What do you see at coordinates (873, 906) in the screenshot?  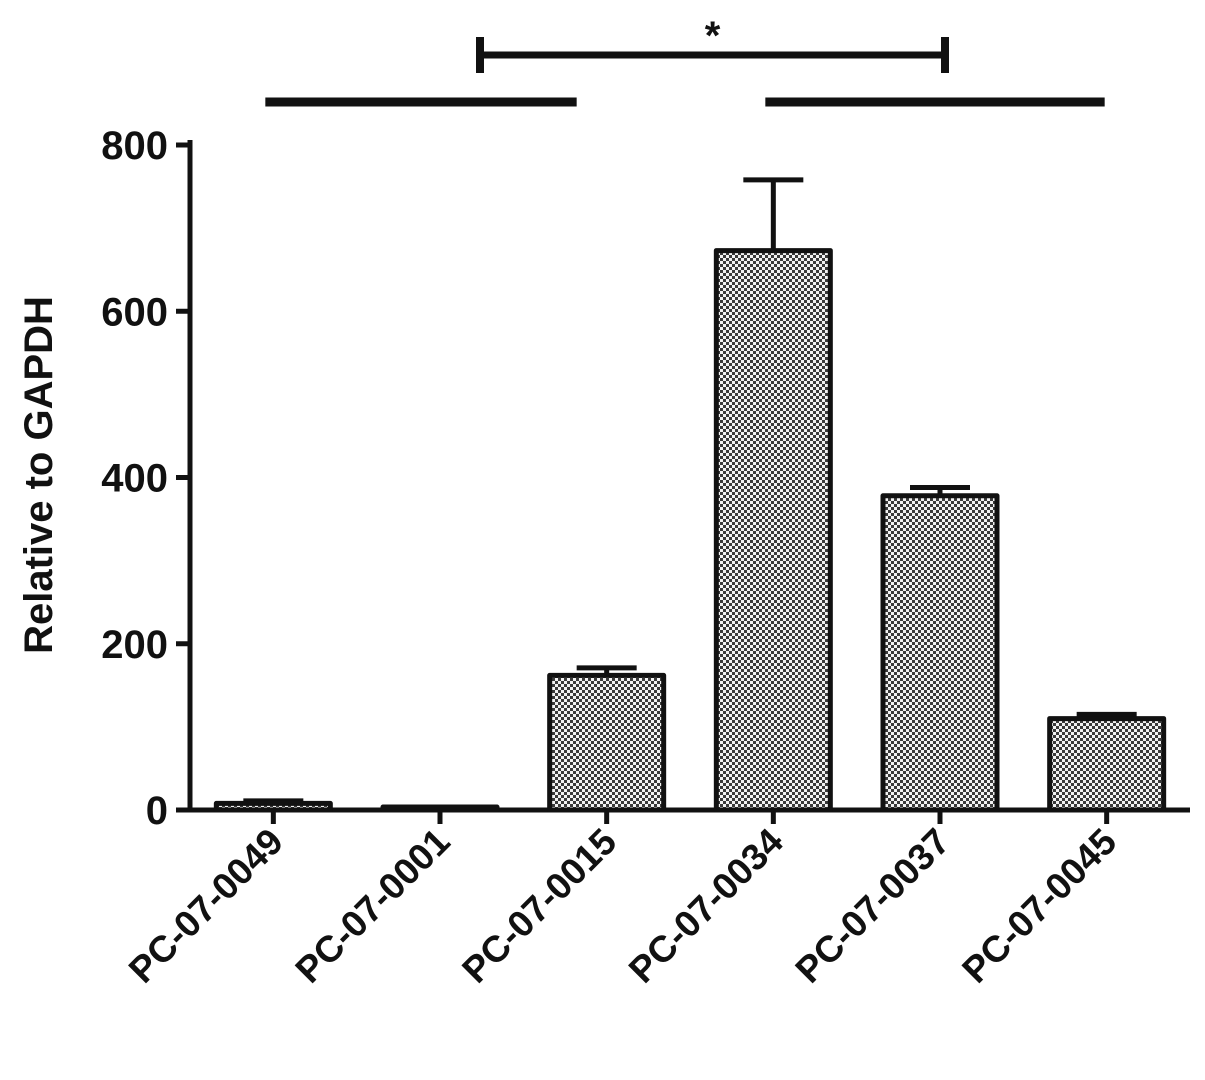 I see `x-tick-label: PC-07-0037` at bounding box center [873, 906].